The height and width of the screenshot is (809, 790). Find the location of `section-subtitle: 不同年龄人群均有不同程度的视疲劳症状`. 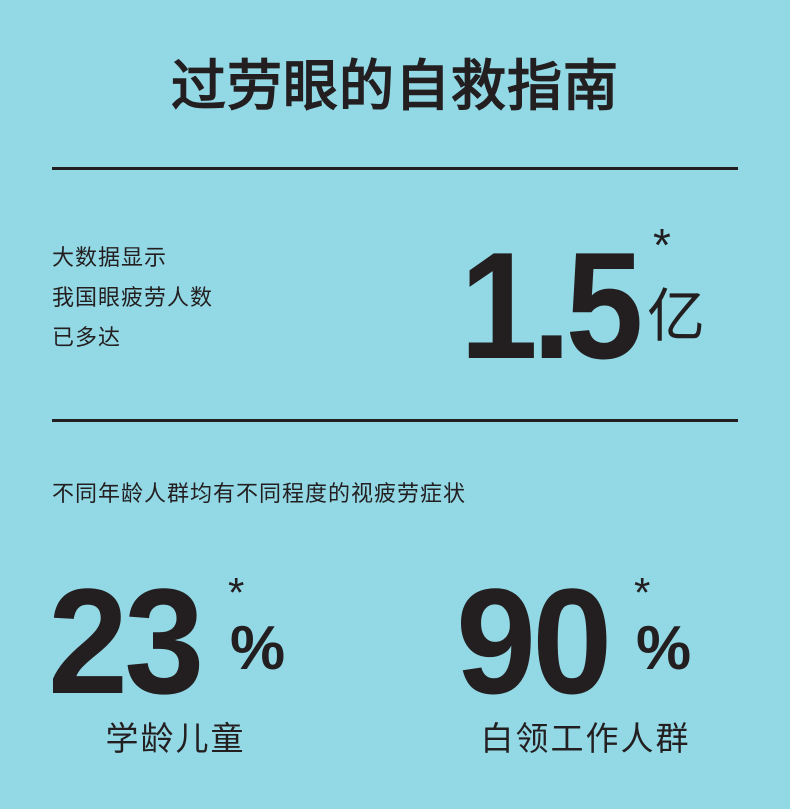

section-subtitle: 不同年龄人群均有不同程度的视疲劳症状 is located at coordinates (259, 493).